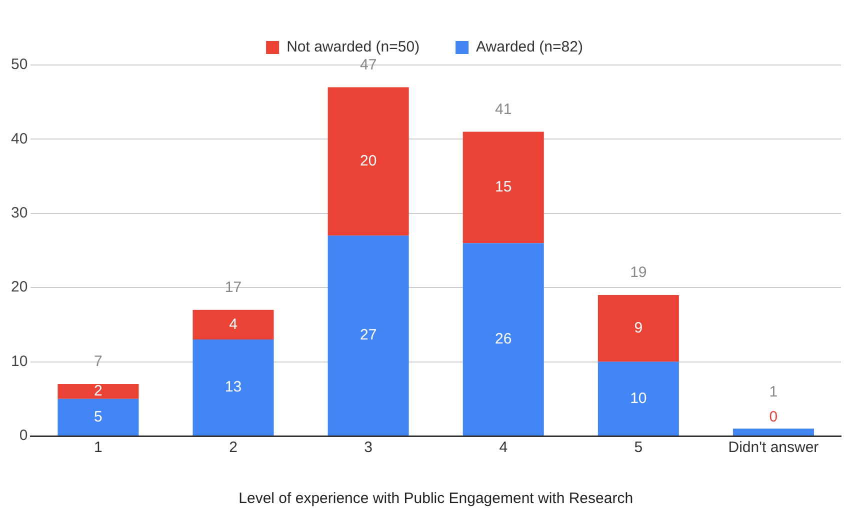 The width and height of the screenshot is (851, 516). I want to click on data-label: 15, so click(503, 187).